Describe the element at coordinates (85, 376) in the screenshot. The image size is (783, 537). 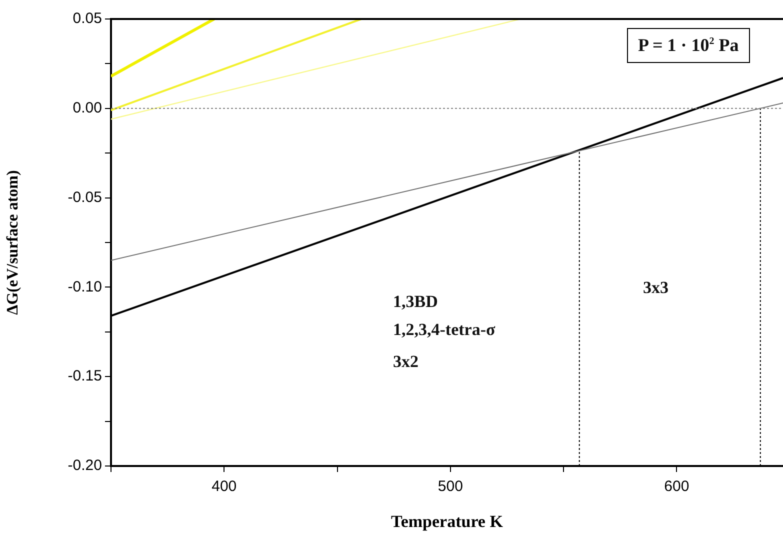
I see `y-tick-label: -0.15` at that location.